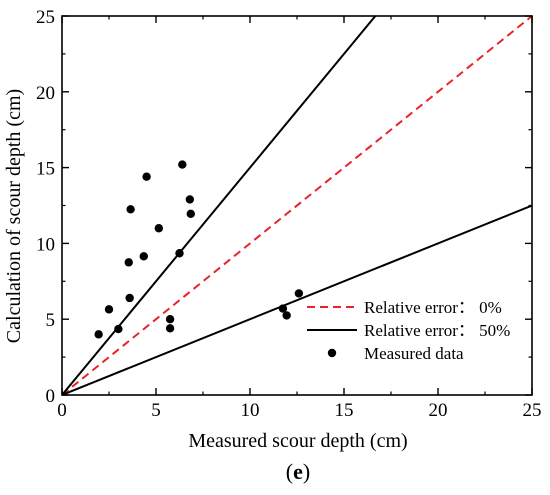 Image resolution: width=550 pixels, height=495 pixels. What do you see at coordinates (306, 471) in the screenshot?
I see `panel-label-close: )` at bounding box center [306, 471].